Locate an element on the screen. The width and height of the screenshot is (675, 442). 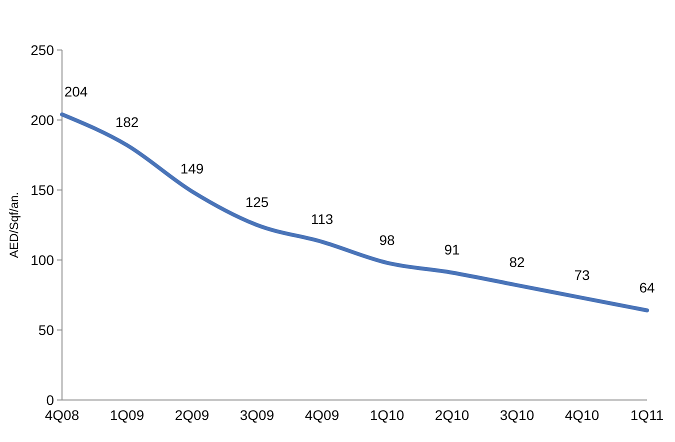
x-tick-label: 4Q10 is located at coordinates (582, 415).